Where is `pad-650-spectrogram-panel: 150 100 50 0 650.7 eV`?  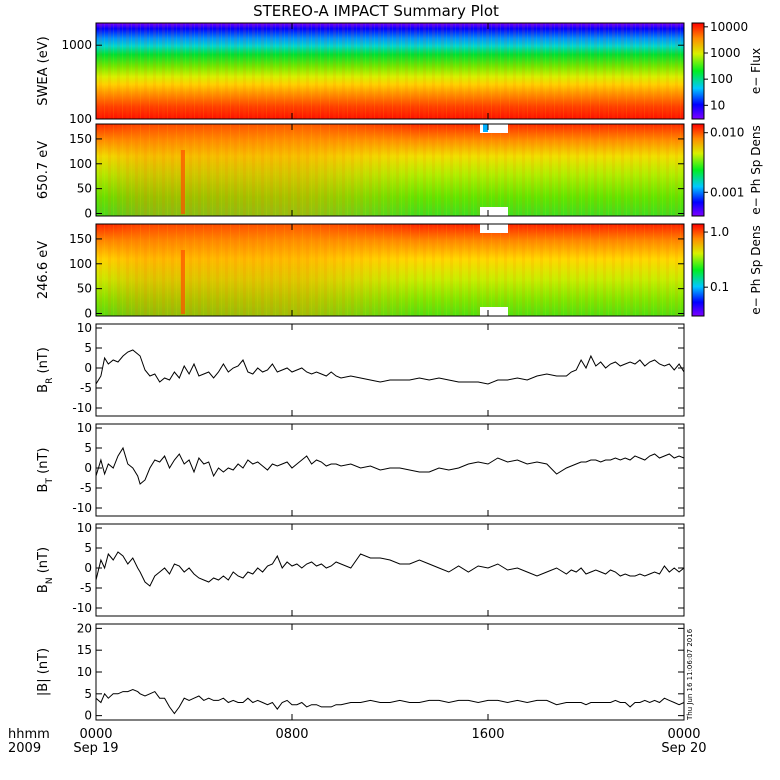 pad-650-spectrogram-panel: 150 100 50 0 650.7 eV is located at coordinates (360, 172).